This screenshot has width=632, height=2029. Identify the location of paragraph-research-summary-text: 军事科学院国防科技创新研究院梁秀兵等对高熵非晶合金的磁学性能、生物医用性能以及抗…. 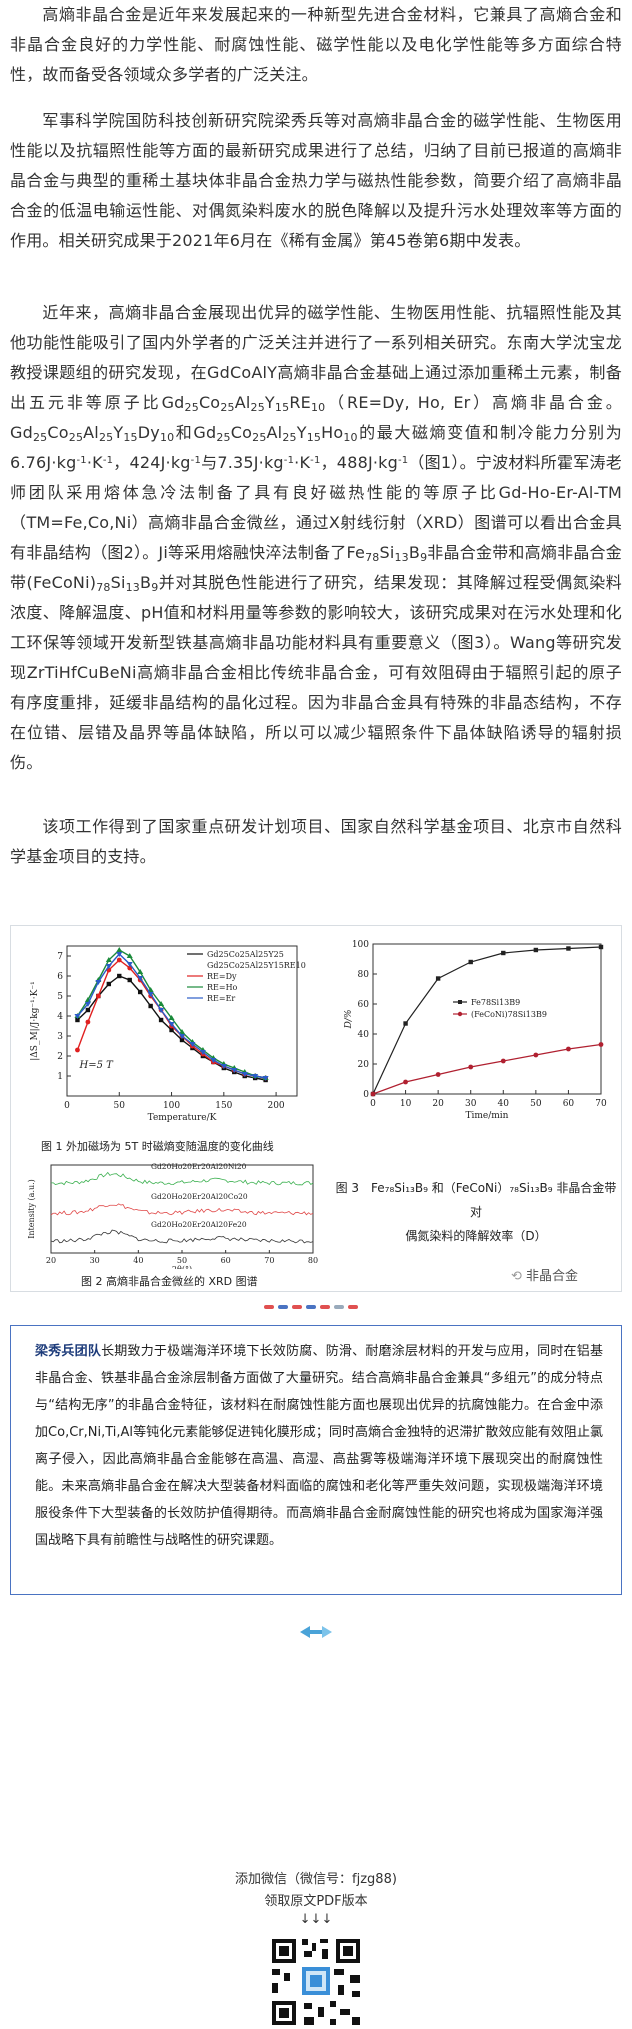
(316, 180).